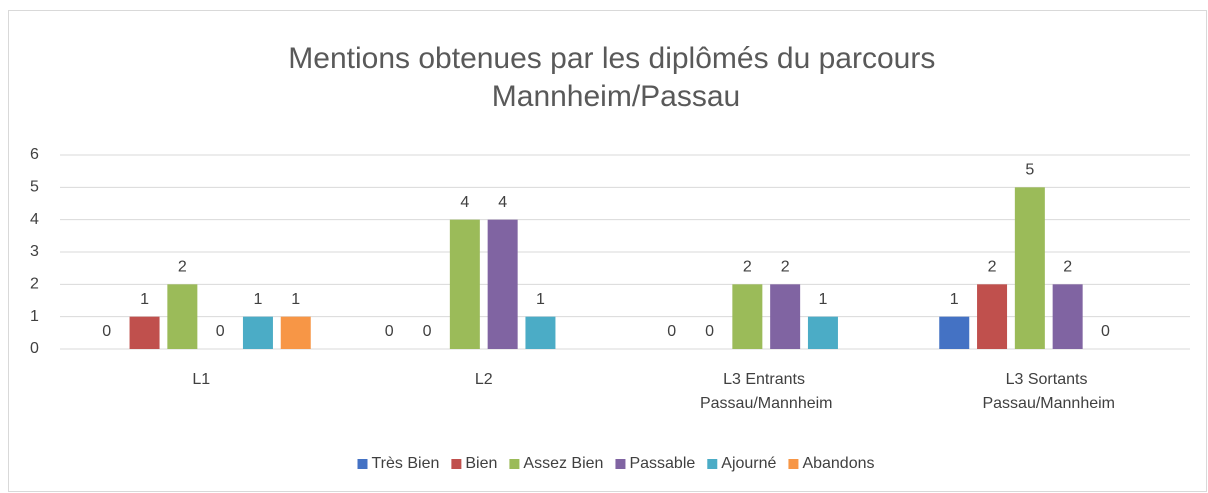 The height and width of the screenshot is (493, 1208). What do you see at coordinates (34, 284) in the screenshot?
I see `y-tick-label: 2` at bounding box center [34, 284].